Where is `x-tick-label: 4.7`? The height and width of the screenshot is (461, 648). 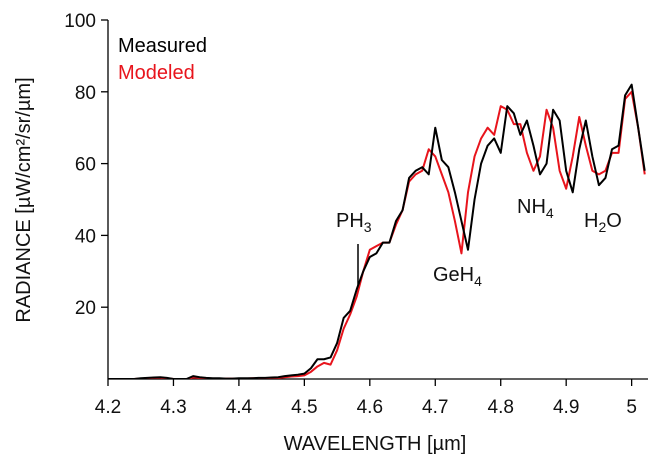
x-tick-label: 4.7 is located at coordinates (435, 407).